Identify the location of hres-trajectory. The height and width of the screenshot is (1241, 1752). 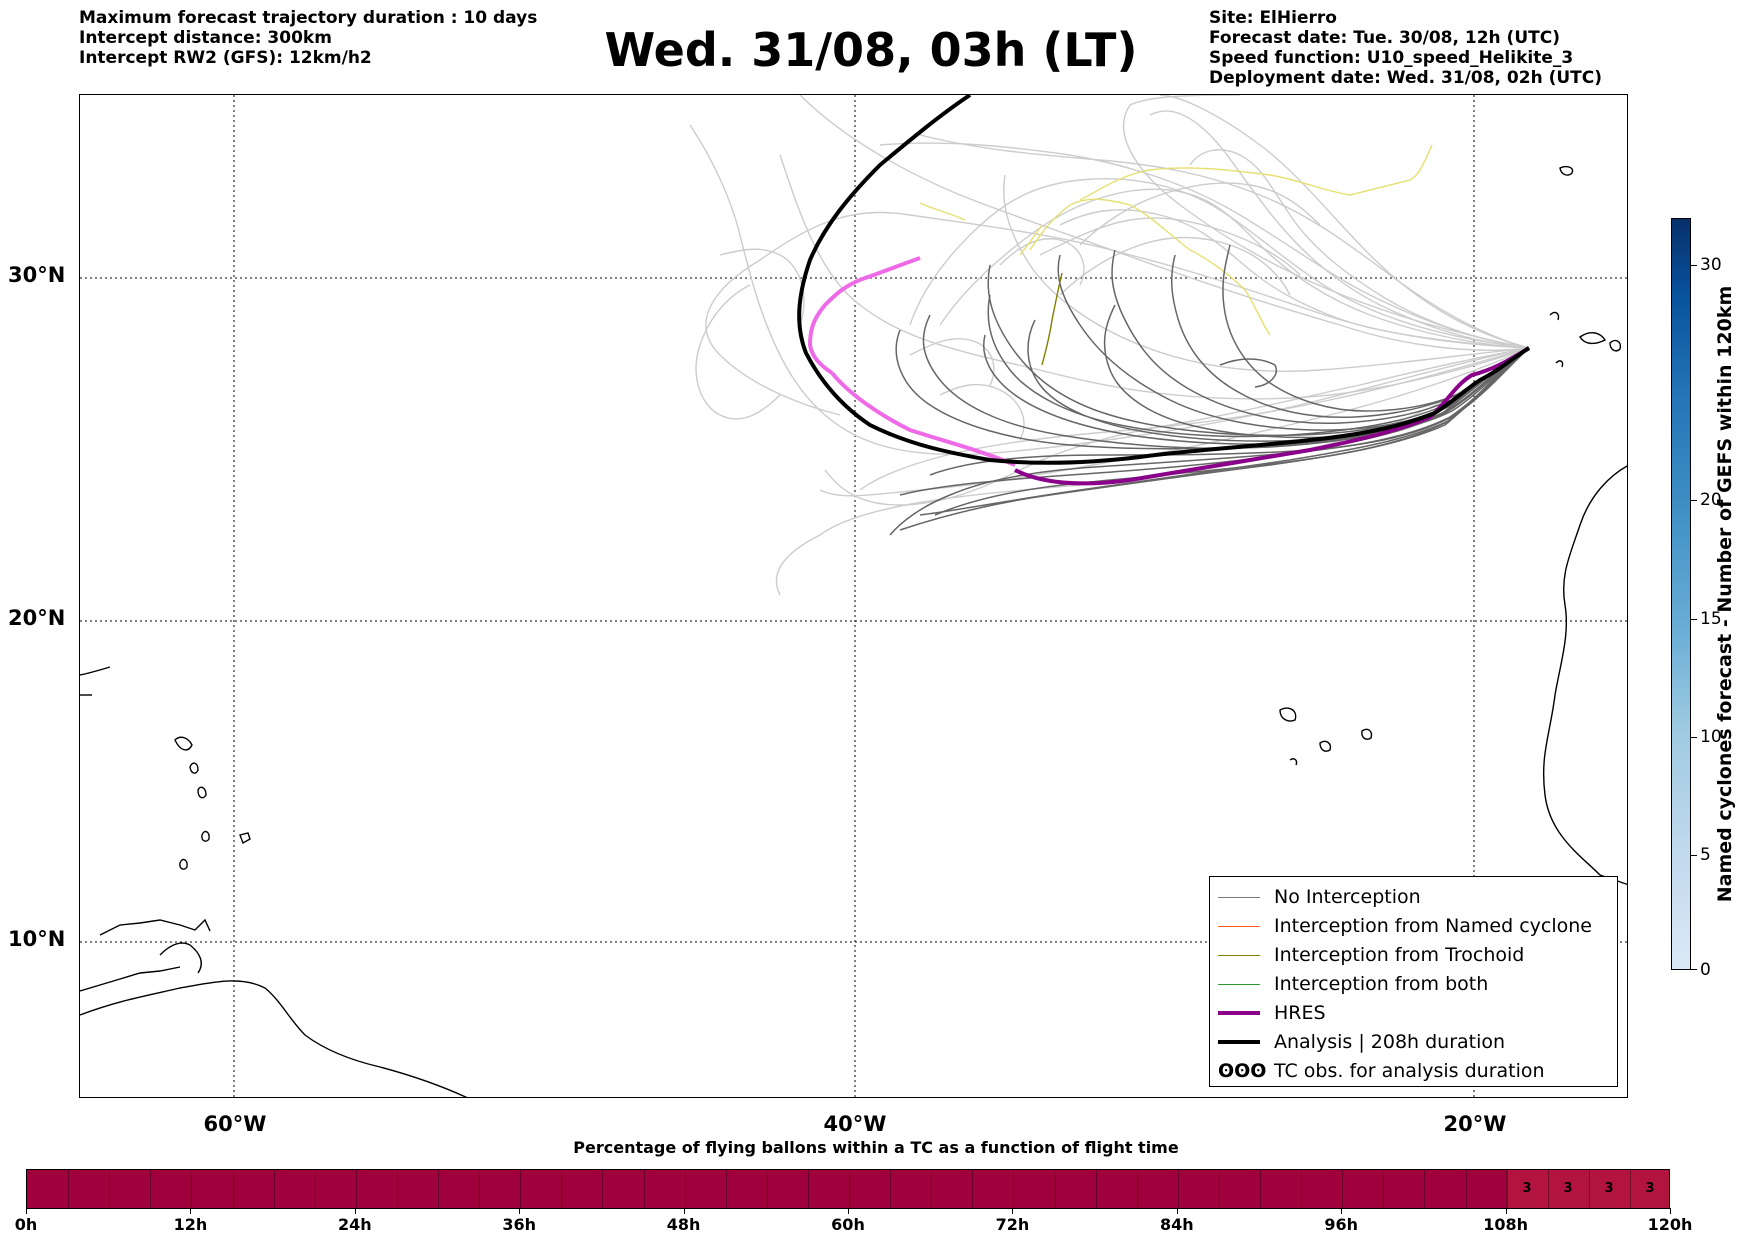
(1272, 416).